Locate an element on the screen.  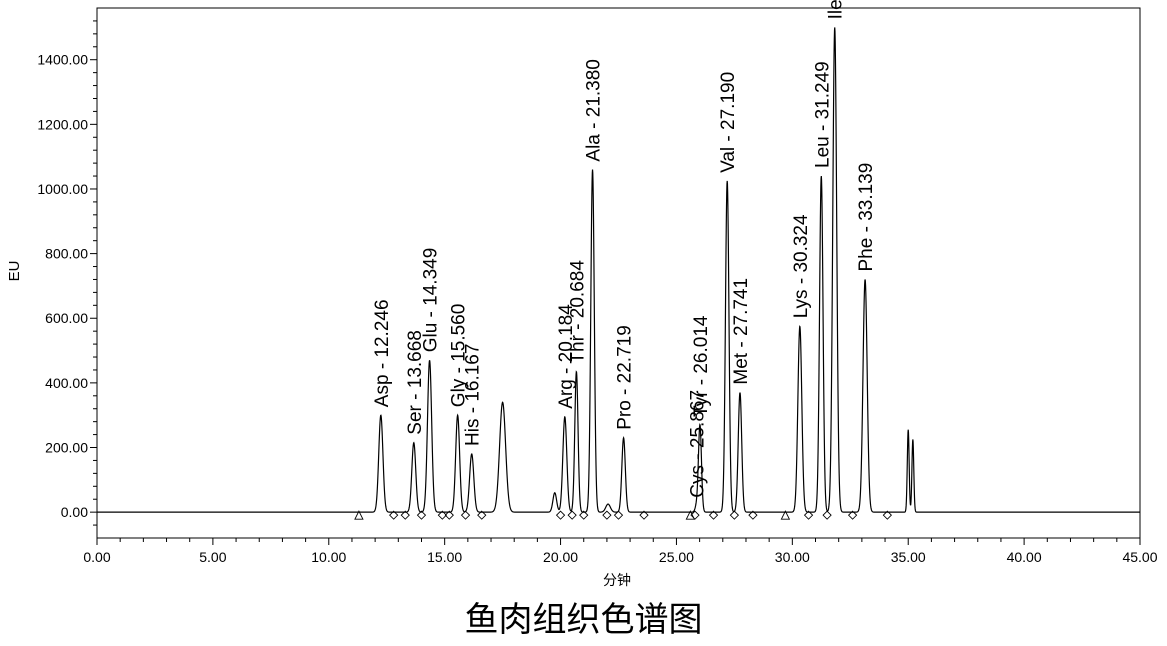
peak-label: Gly - 15.560 is located at coordinates (459, 356).